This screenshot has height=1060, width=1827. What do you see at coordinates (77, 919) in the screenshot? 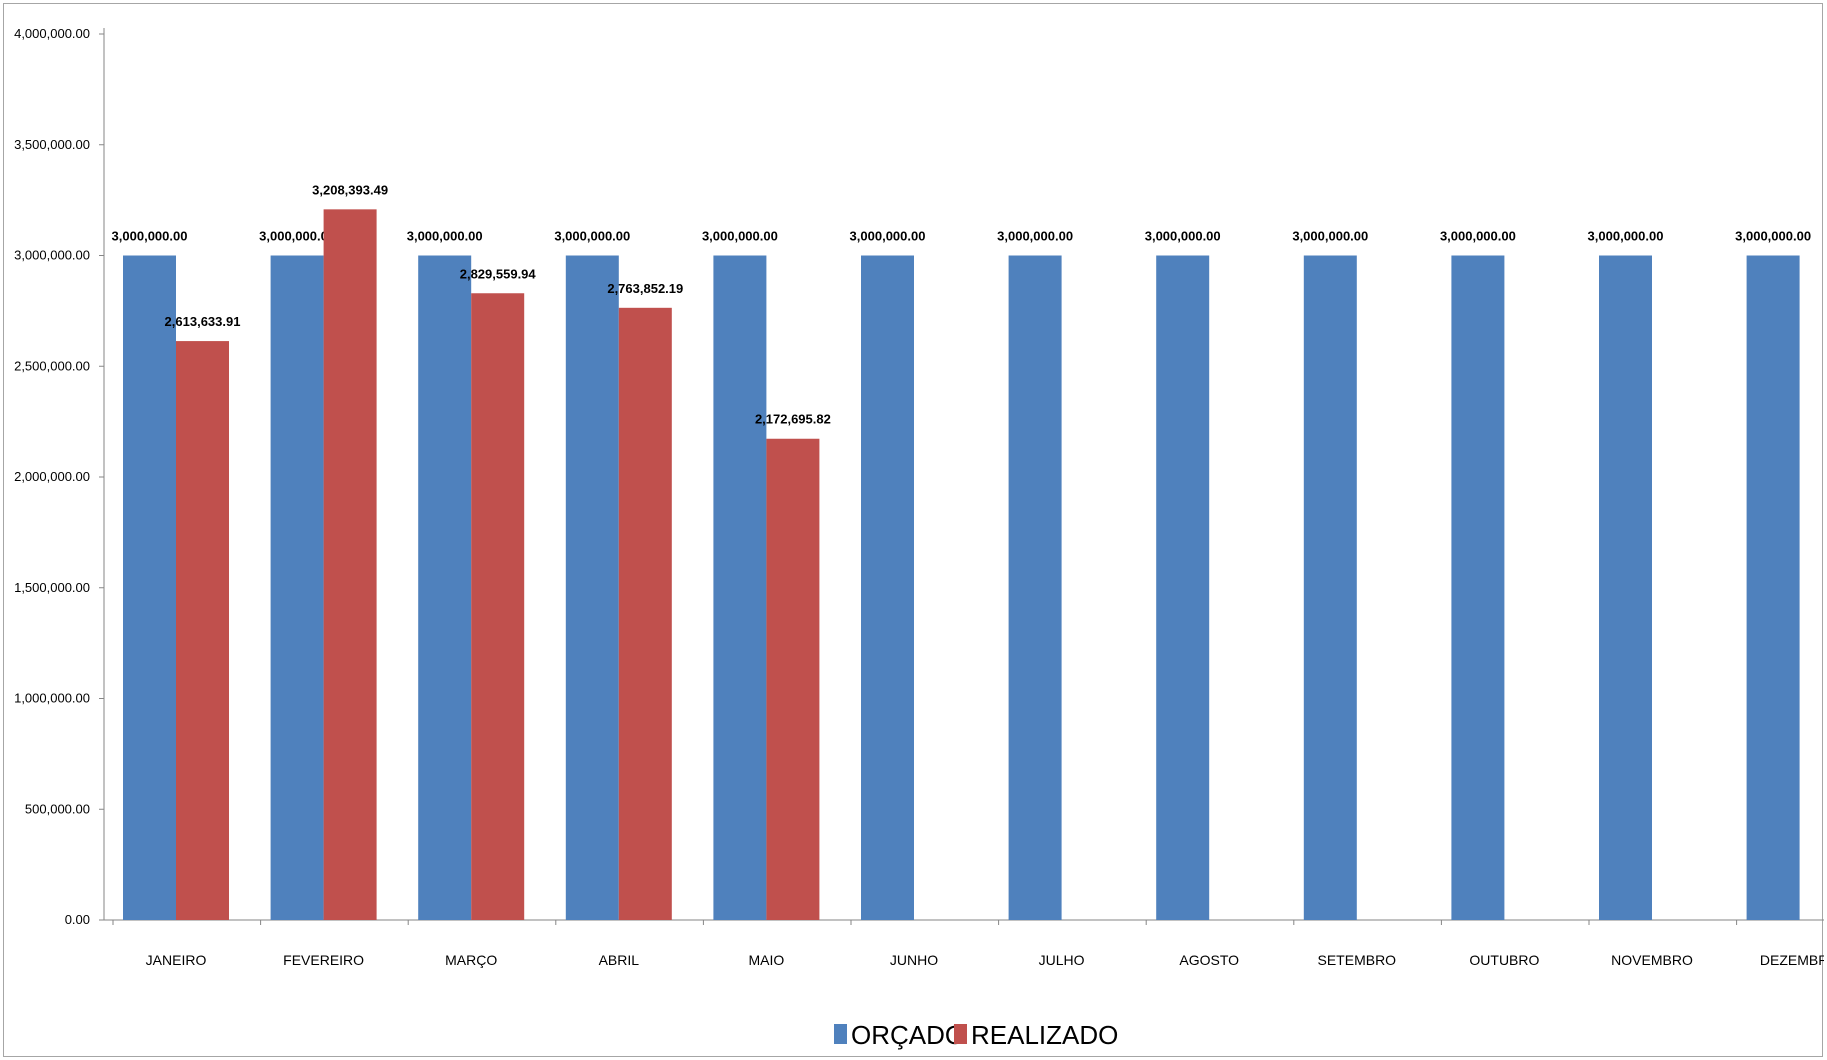
I see `y-tick-label: 0.00` at bounding box center [77, 919].